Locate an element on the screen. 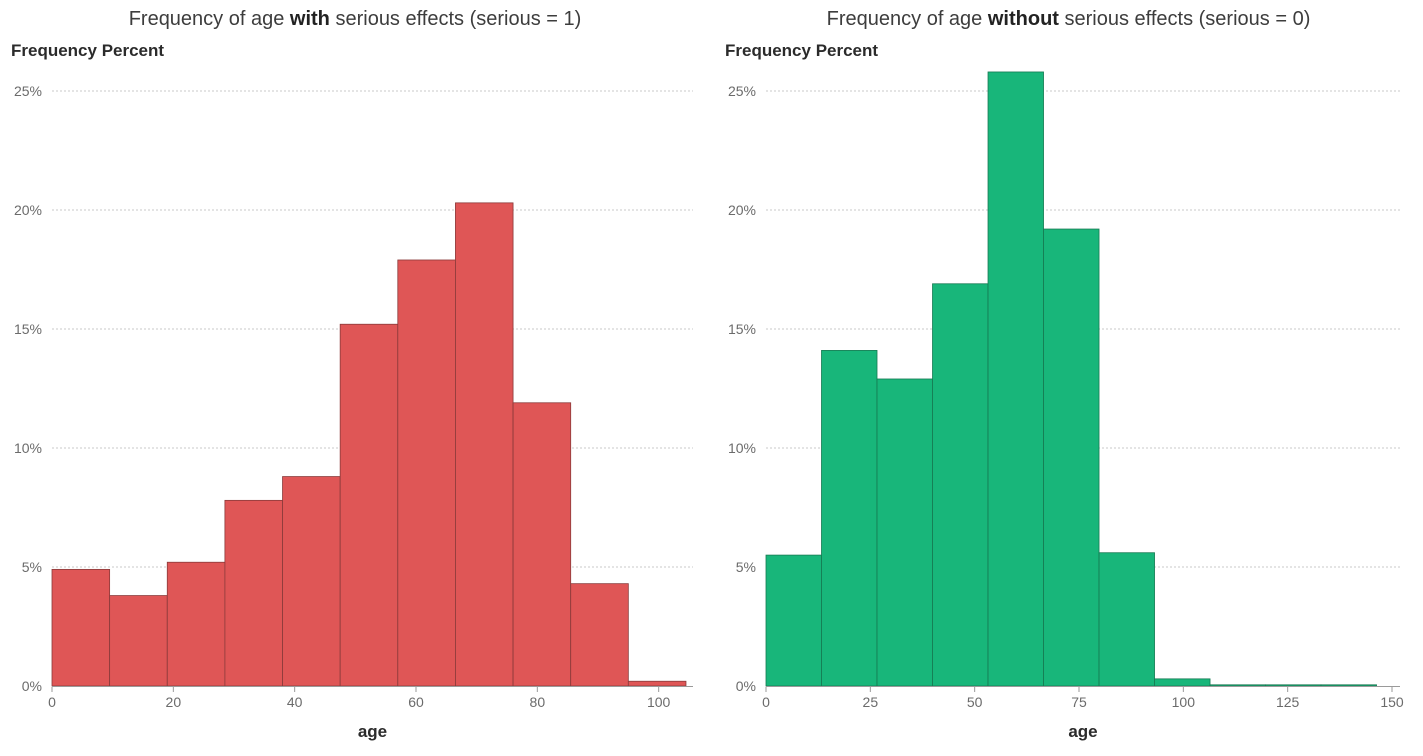 This screenshot has width=1423, height=756. x-tick-label: 40 is located at coordinates (295, 702).